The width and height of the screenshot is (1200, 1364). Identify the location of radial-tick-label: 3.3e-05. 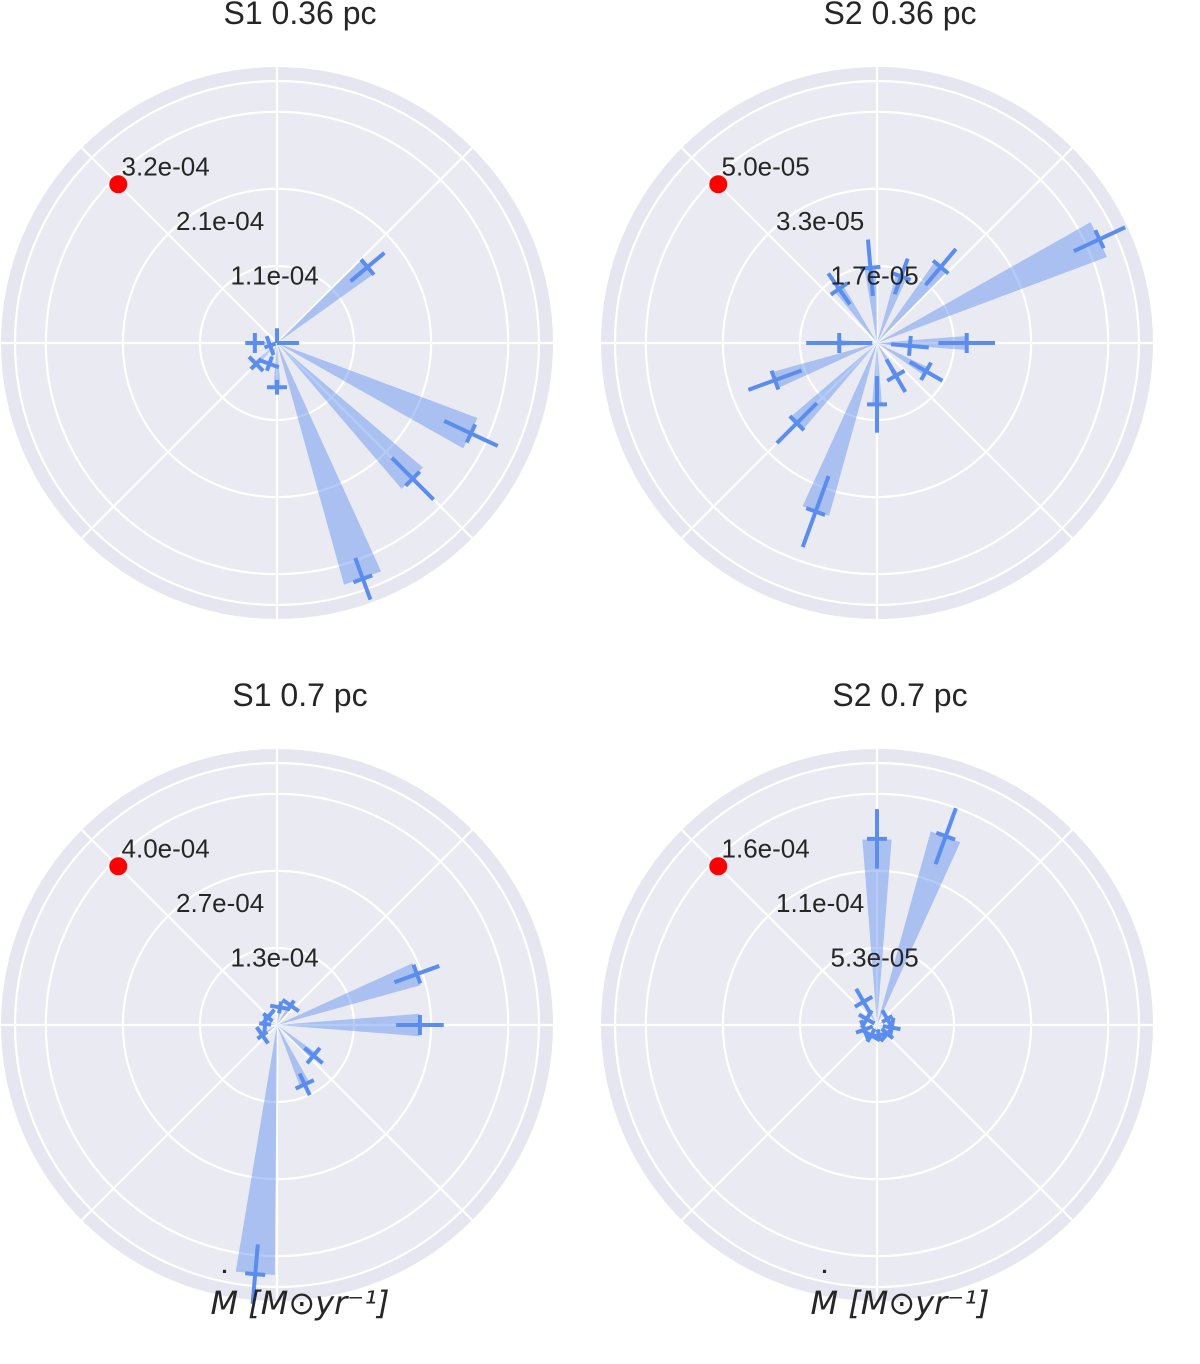
(820, 221).